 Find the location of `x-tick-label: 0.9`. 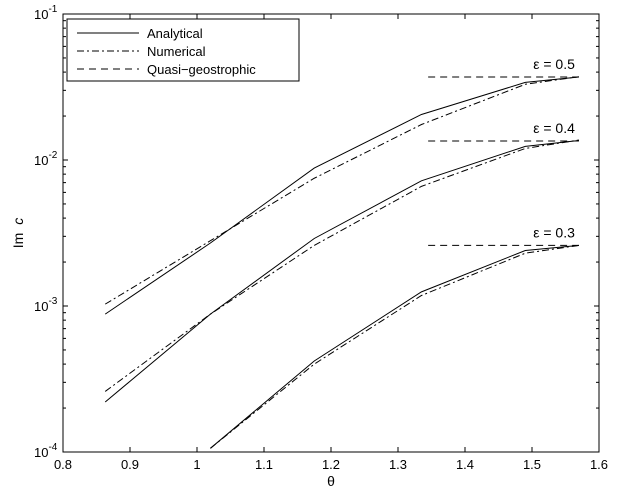

x-tick-label: 0.9 is located at coordinates (130, 464).